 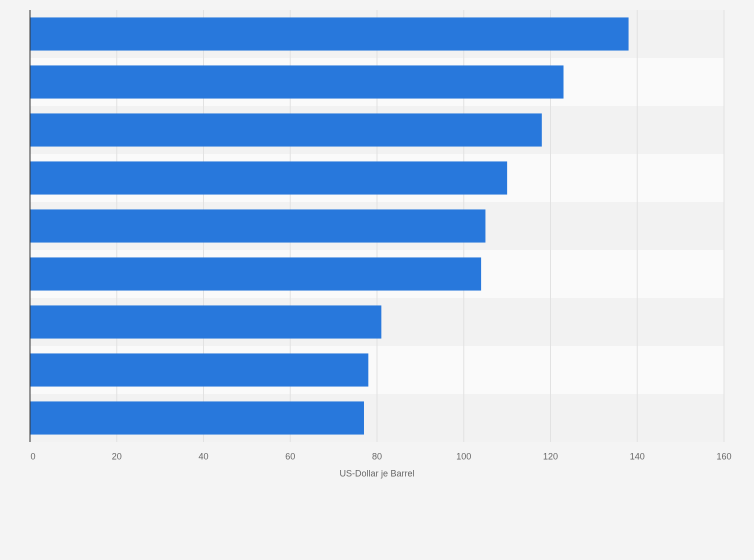 I want to click on x-axis-label: US-Dollar je Barrel, so click(x=376, y=473).